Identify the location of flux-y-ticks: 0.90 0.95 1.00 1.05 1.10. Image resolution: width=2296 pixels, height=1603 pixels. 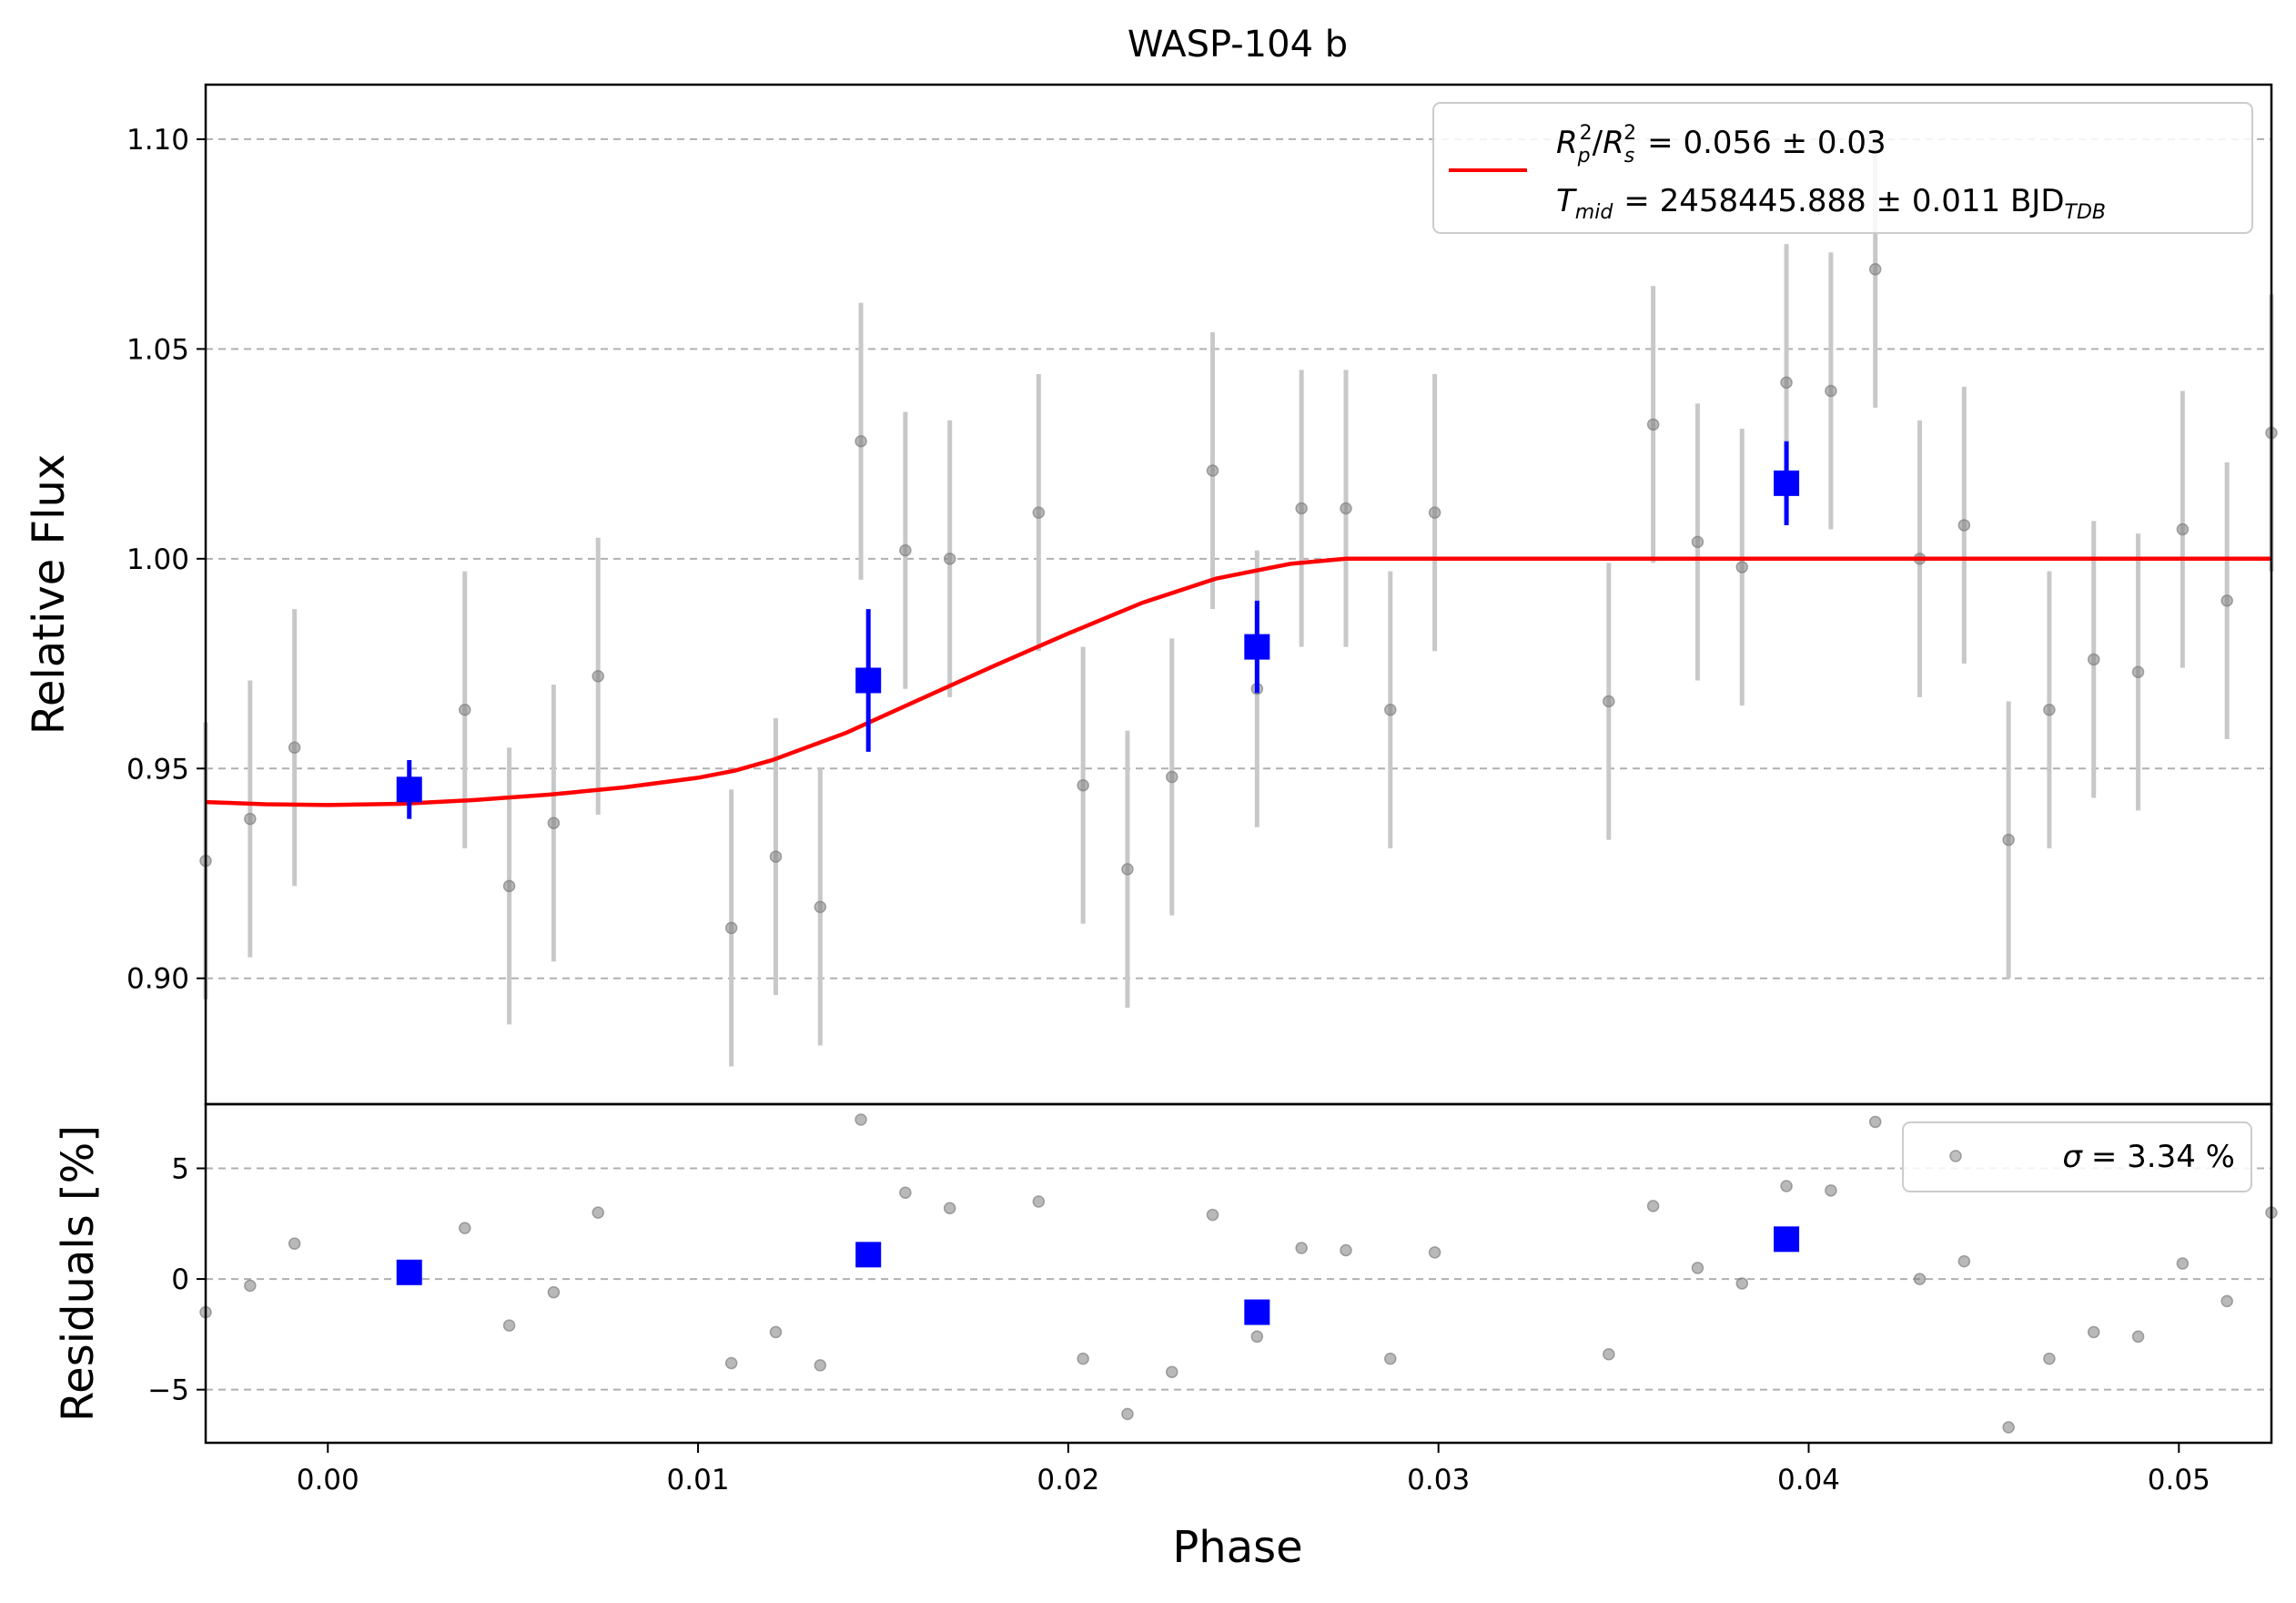
(166, 560).